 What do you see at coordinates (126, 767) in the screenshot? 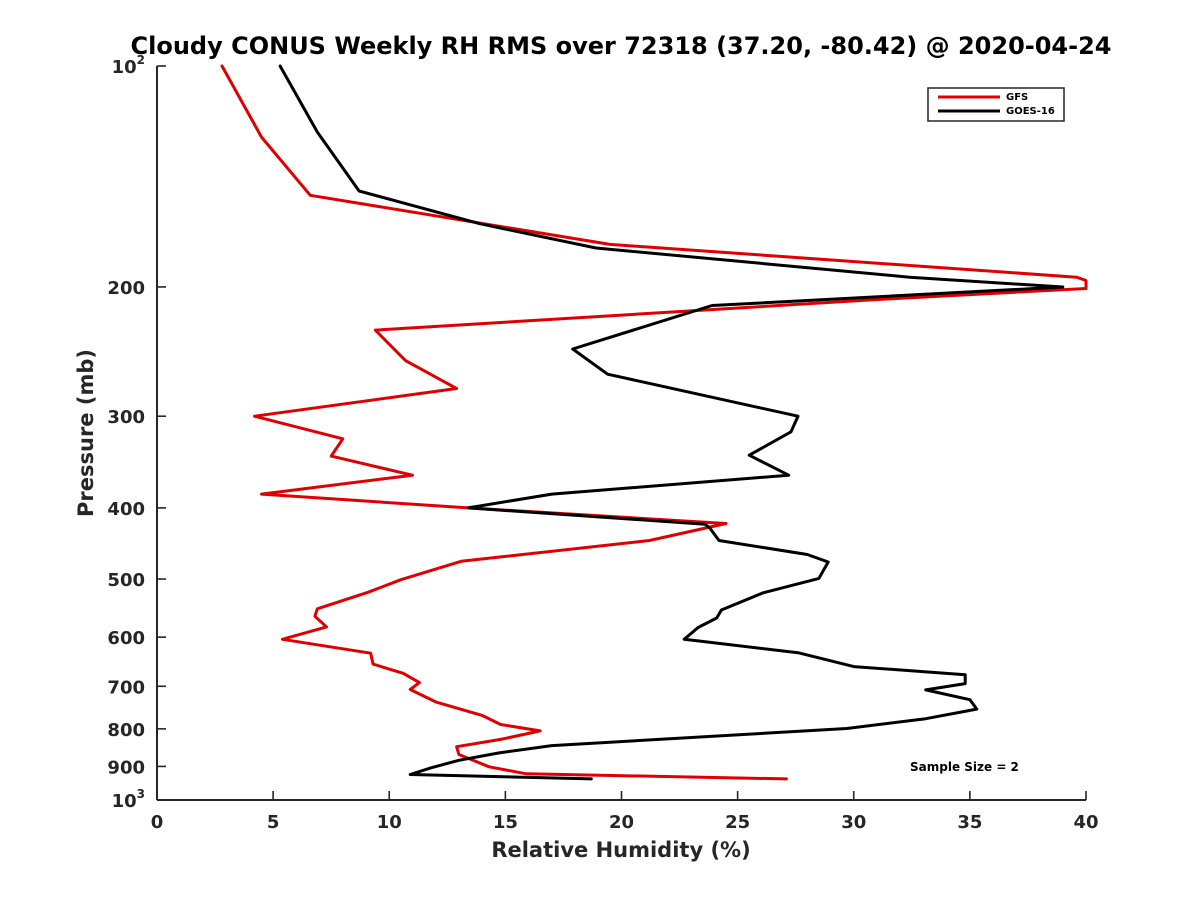
I see `y-tick-label: 900` at bounding box center [126, 767].